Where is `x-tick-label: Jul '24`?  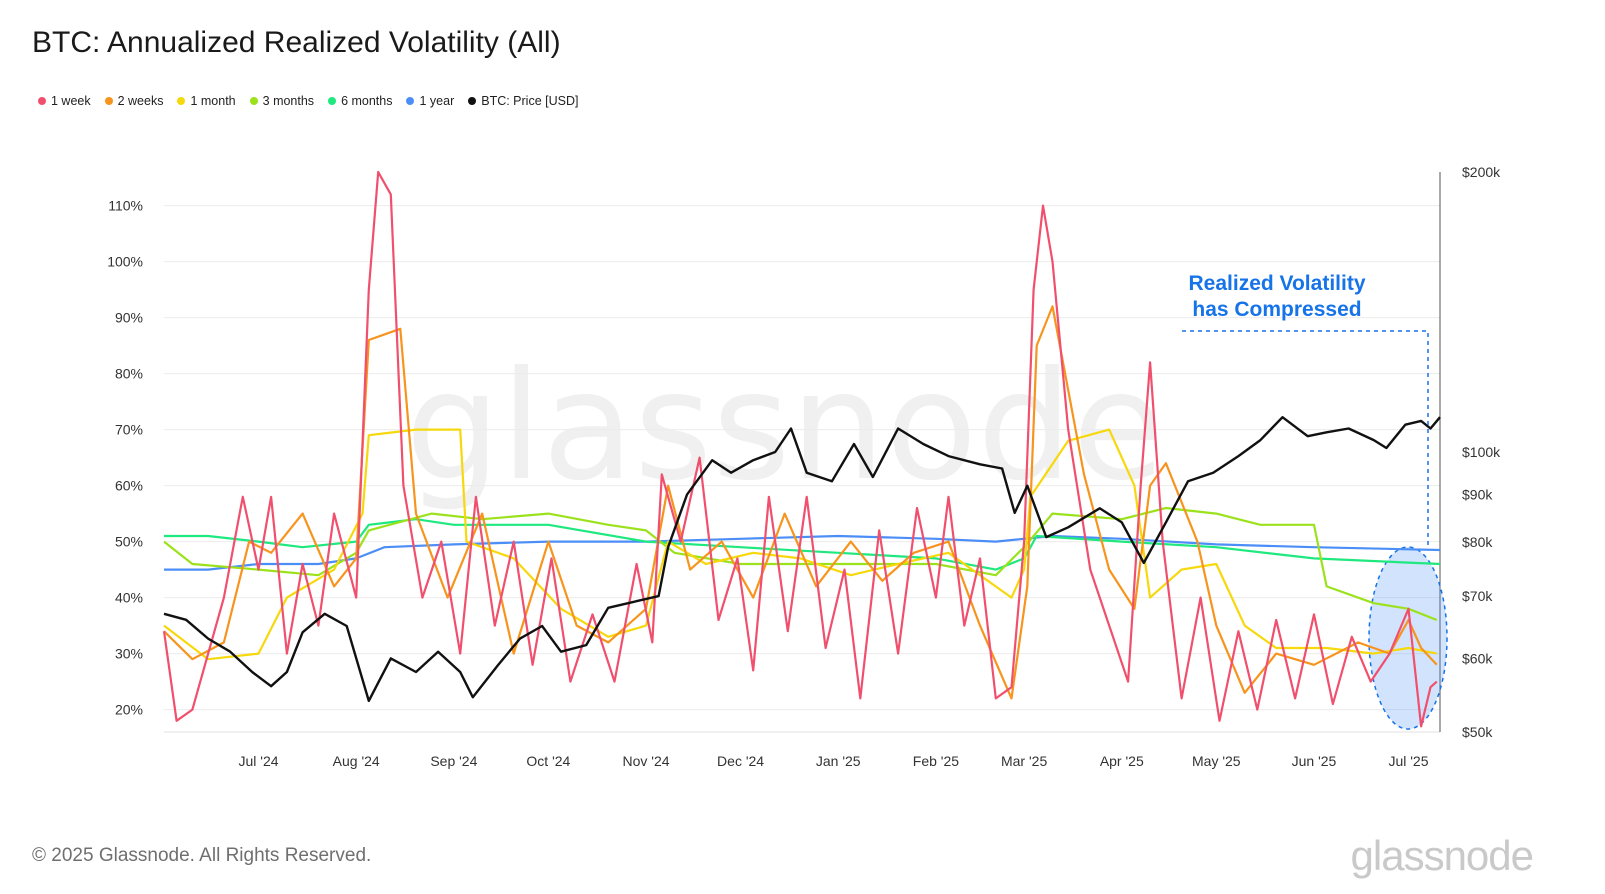
x-tick-label: Jul '24 is located at coordinates (259, 761).